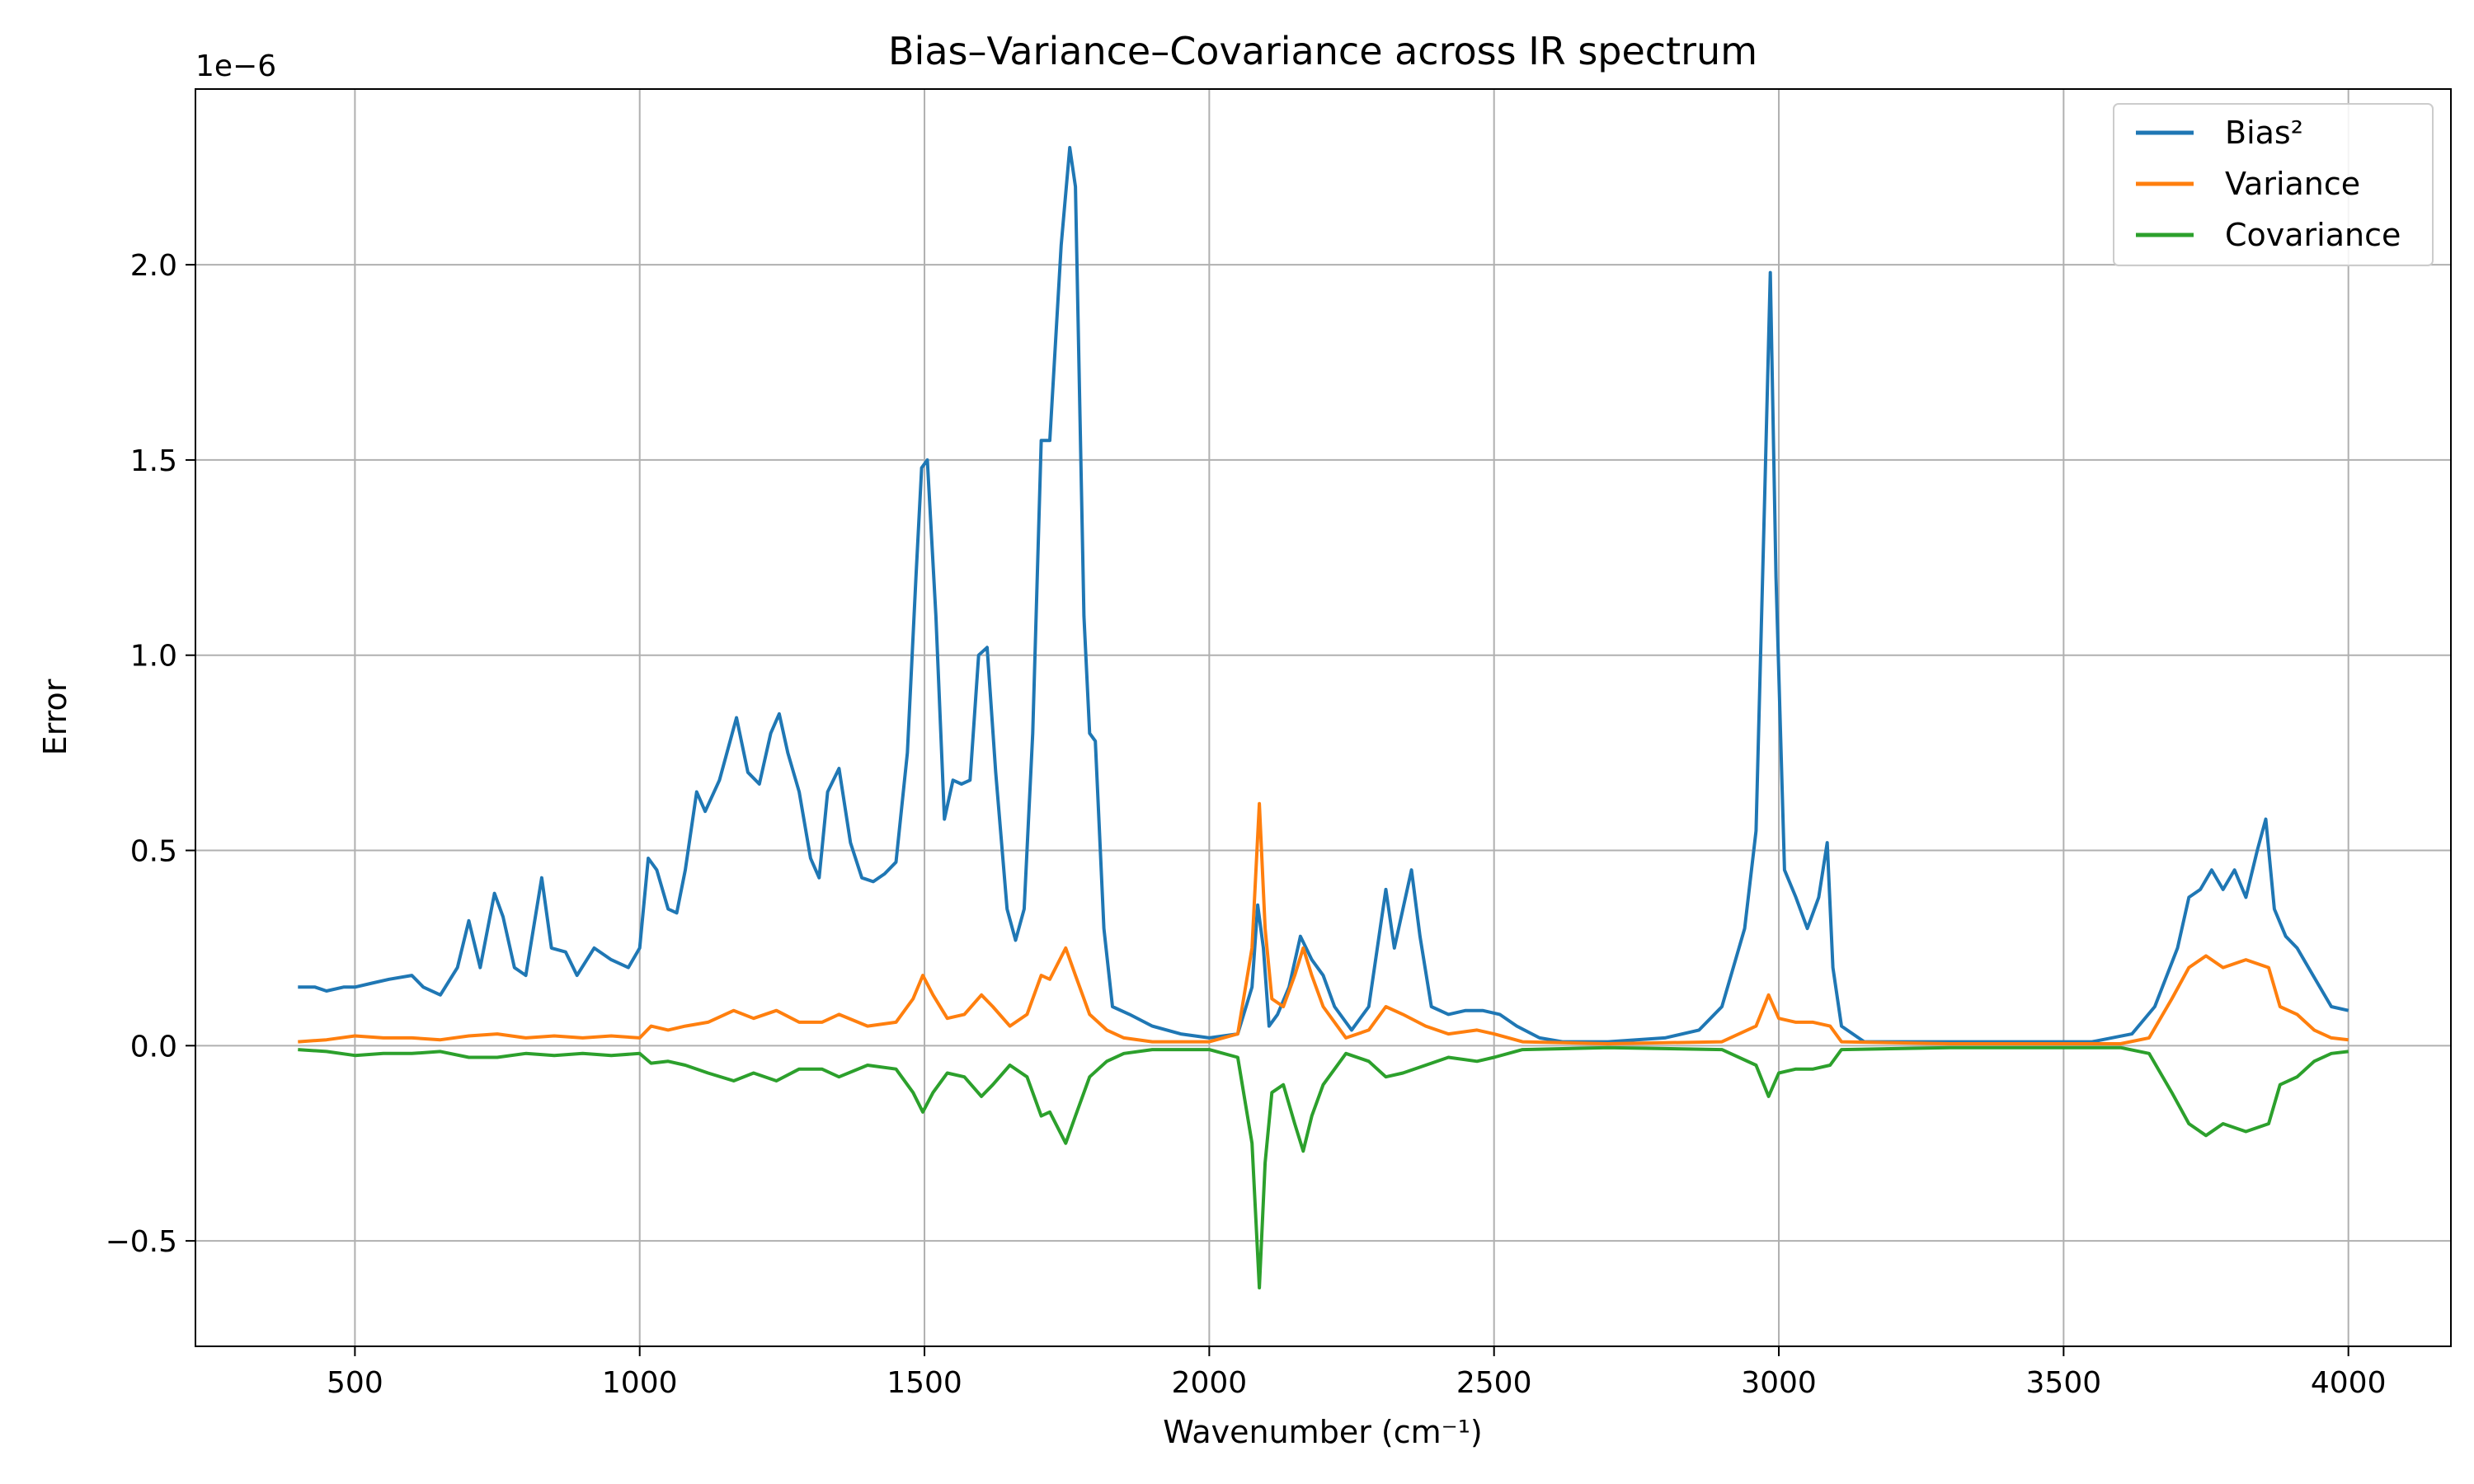 The width and height of the screenshot is (2474, 1484). Describe the element at coordinates (1323, 1167) in the screenshot. I see `series-line-covariance` at that location.